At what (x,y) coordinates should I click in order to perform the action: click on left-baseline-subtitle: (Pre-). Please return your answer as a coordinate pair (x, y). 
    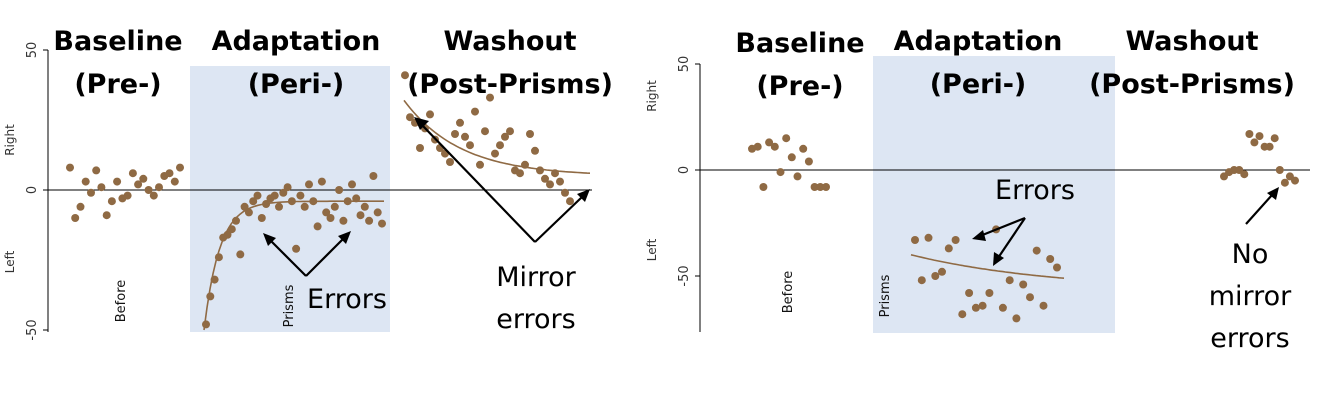
    Looking at the image, I should click on (117, 84).